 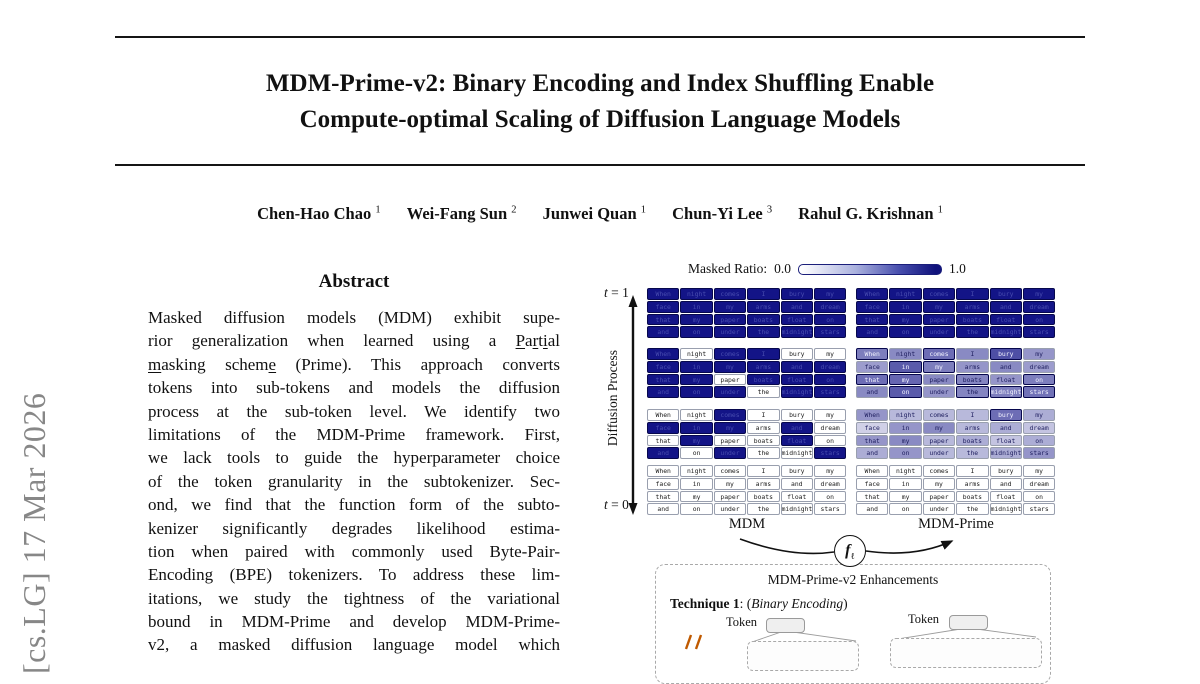 I want to click on f-symbol: f, so click(x=848, y=550).